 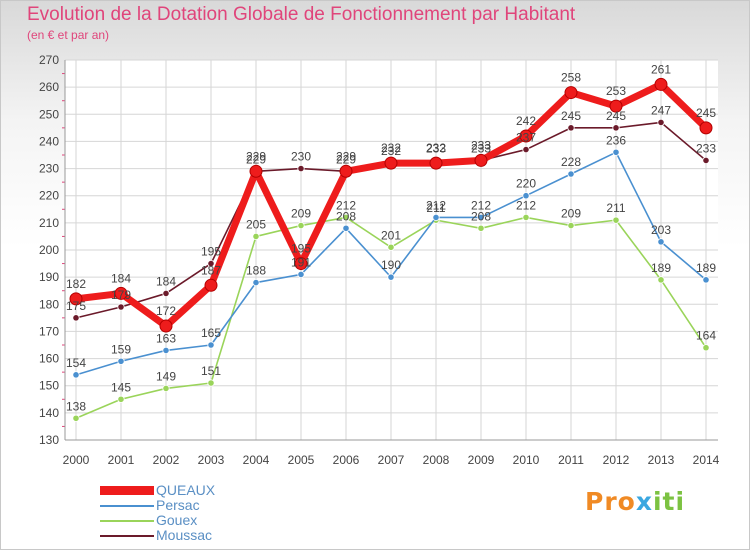 What do you see at coordinates (481, 145) in the screenshot?
I see `data-label-queaux: 233` at bounding box center [481, 145].